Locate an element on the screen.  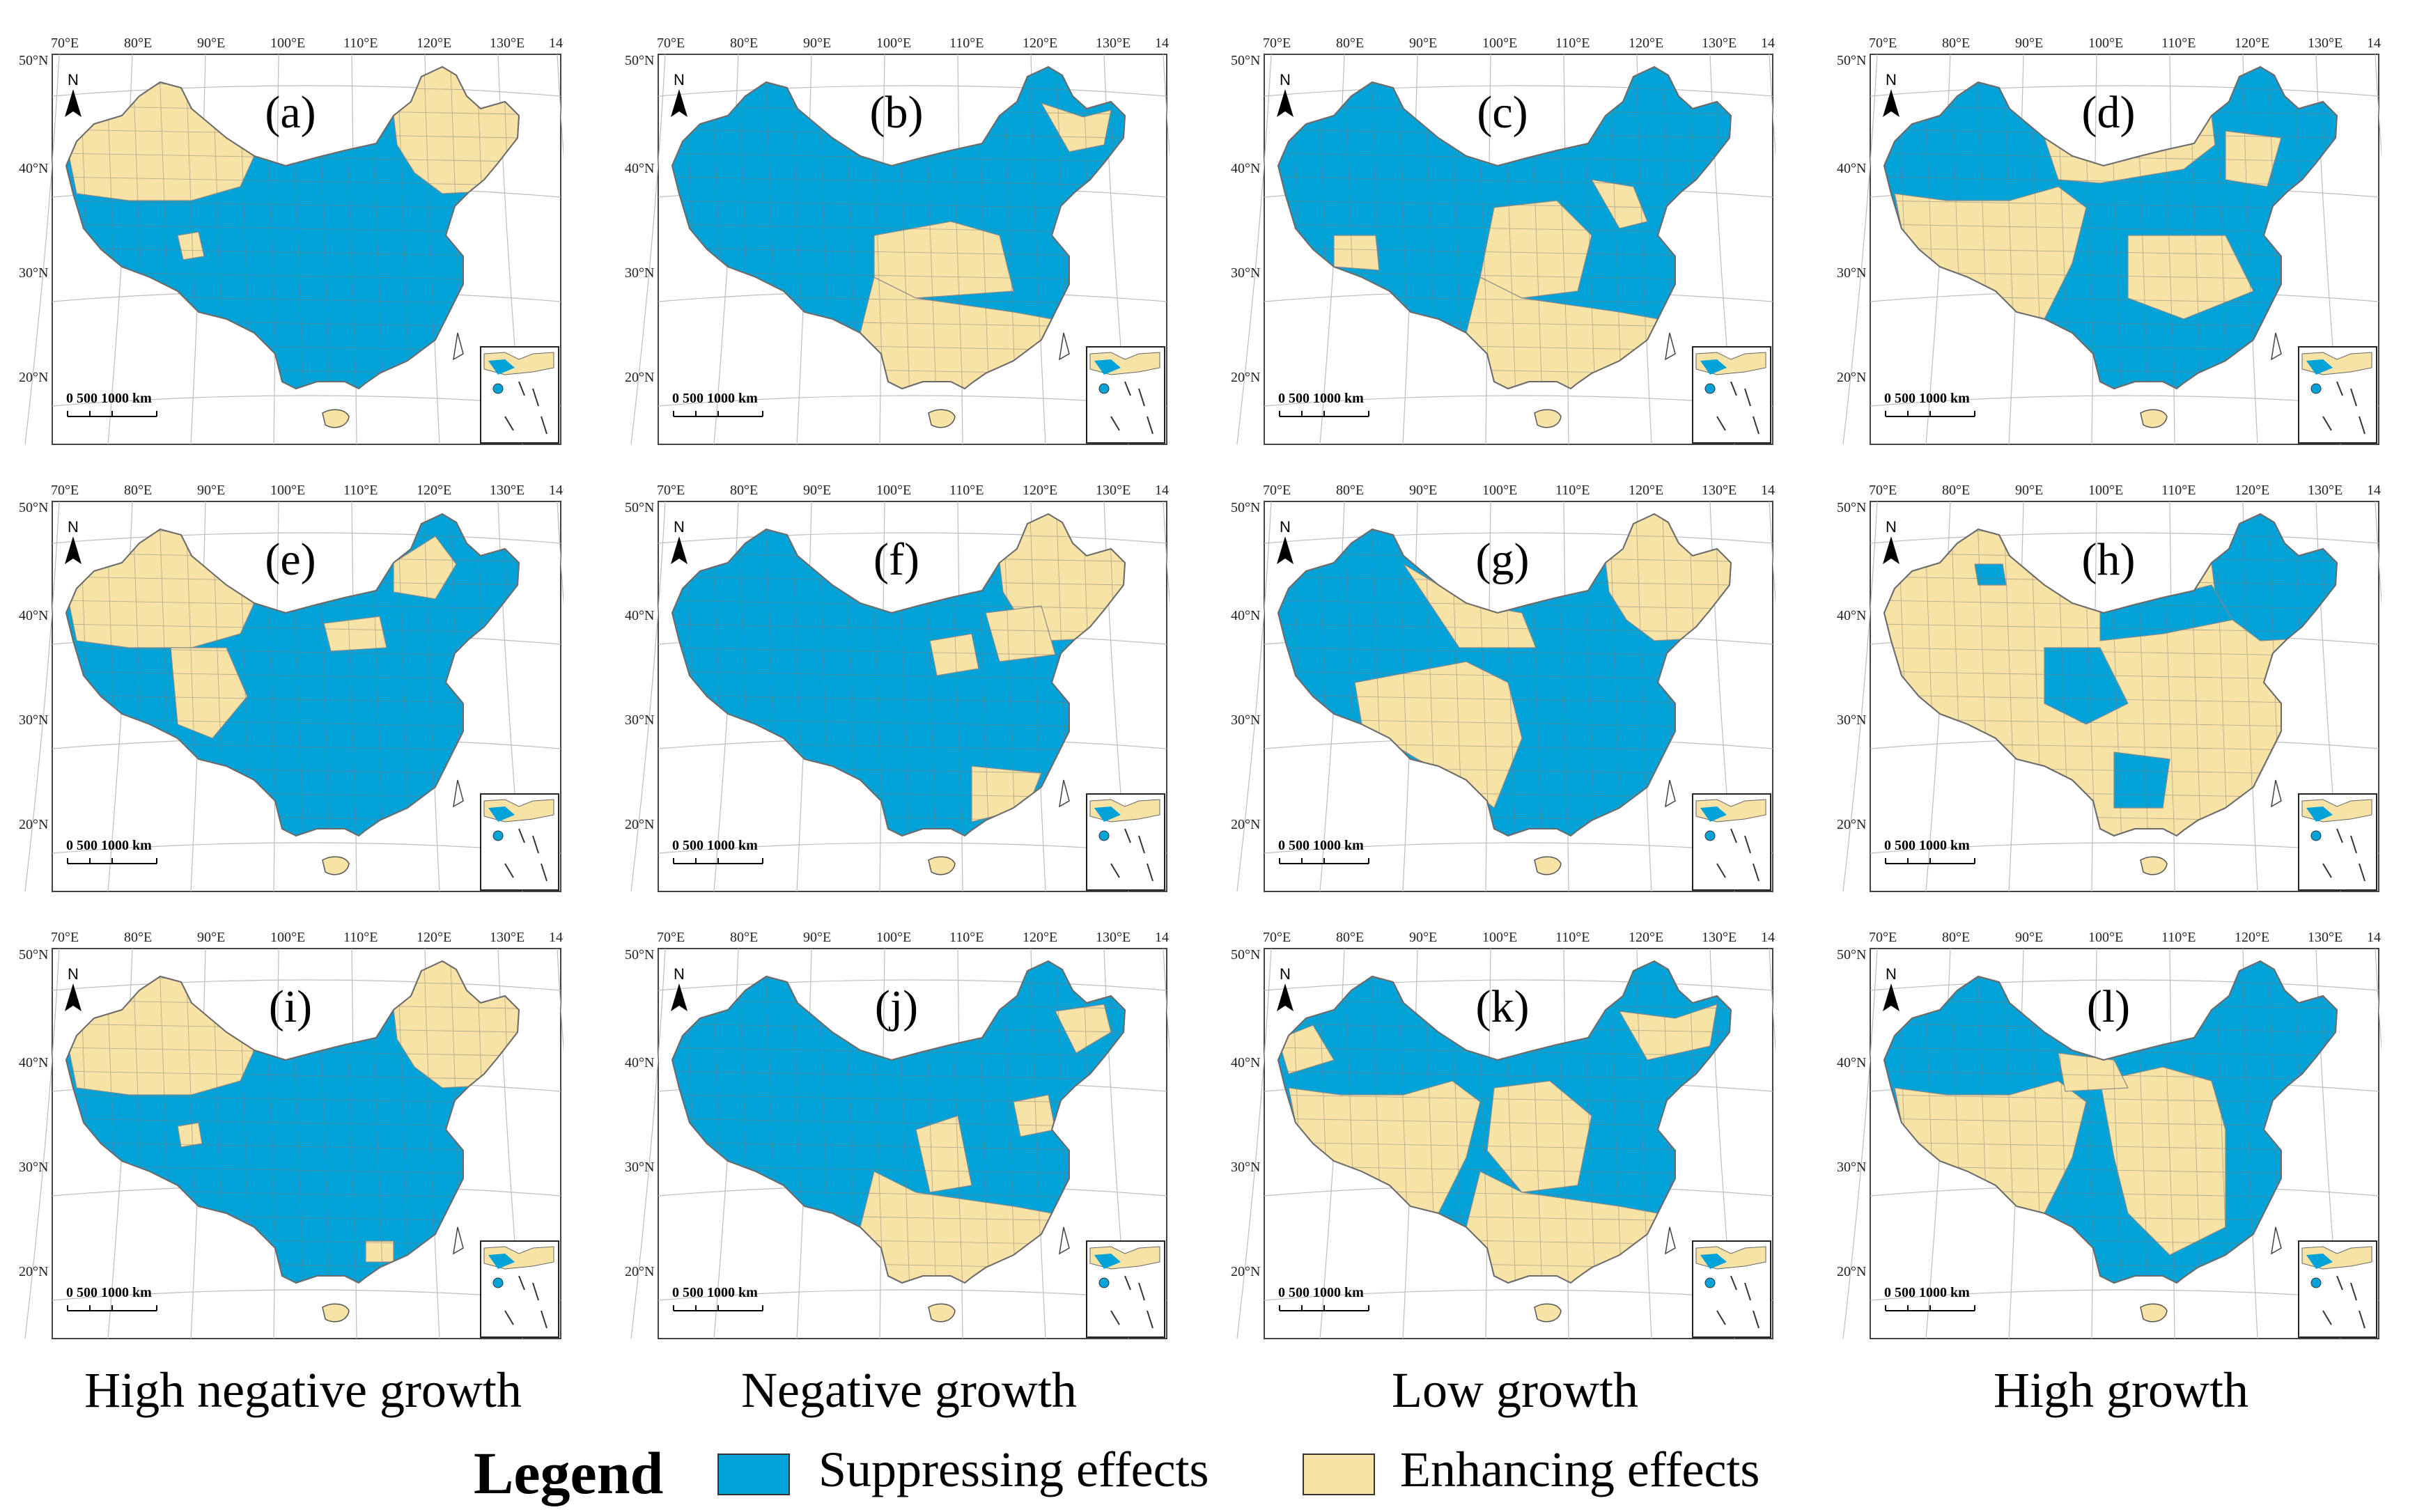
legend-title: Legend is located at coordinates (569, 1473).